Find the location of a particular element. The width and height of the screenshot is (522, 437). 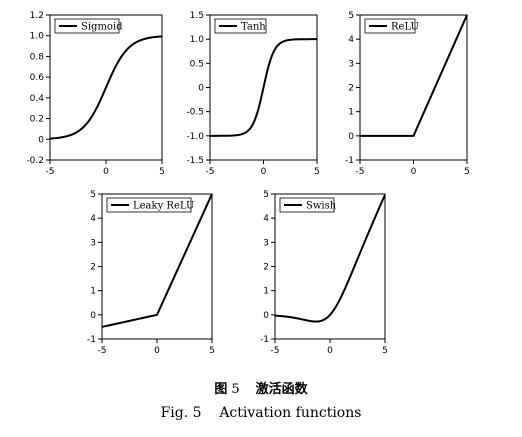

legend-label: Swish is located at coordinates (321, 206).